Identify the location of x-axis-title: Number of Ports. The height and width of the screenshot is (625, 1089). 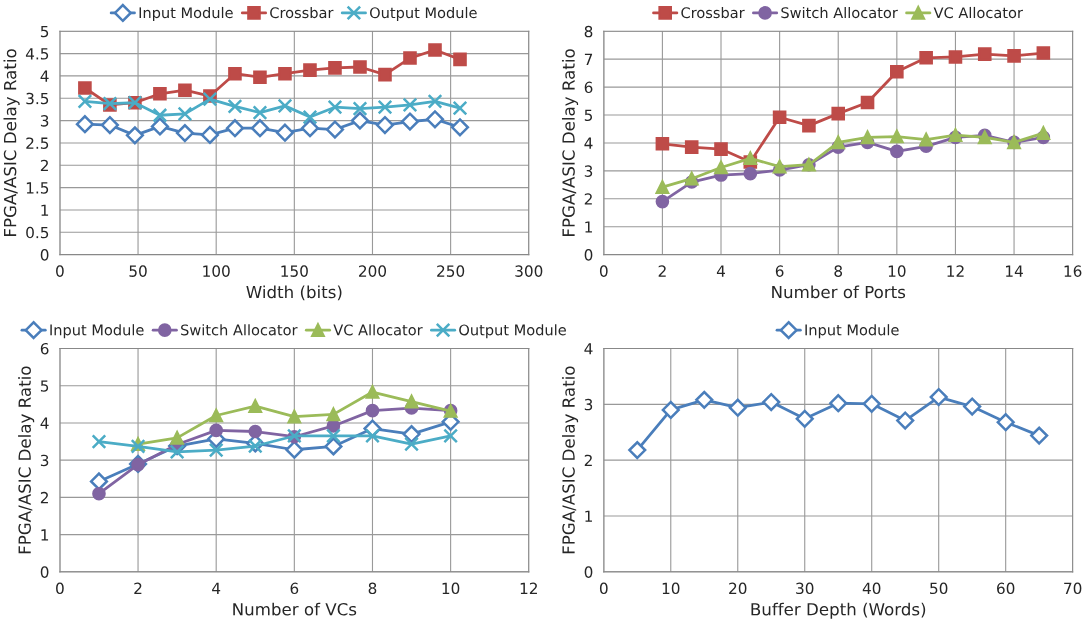
(839, 292).